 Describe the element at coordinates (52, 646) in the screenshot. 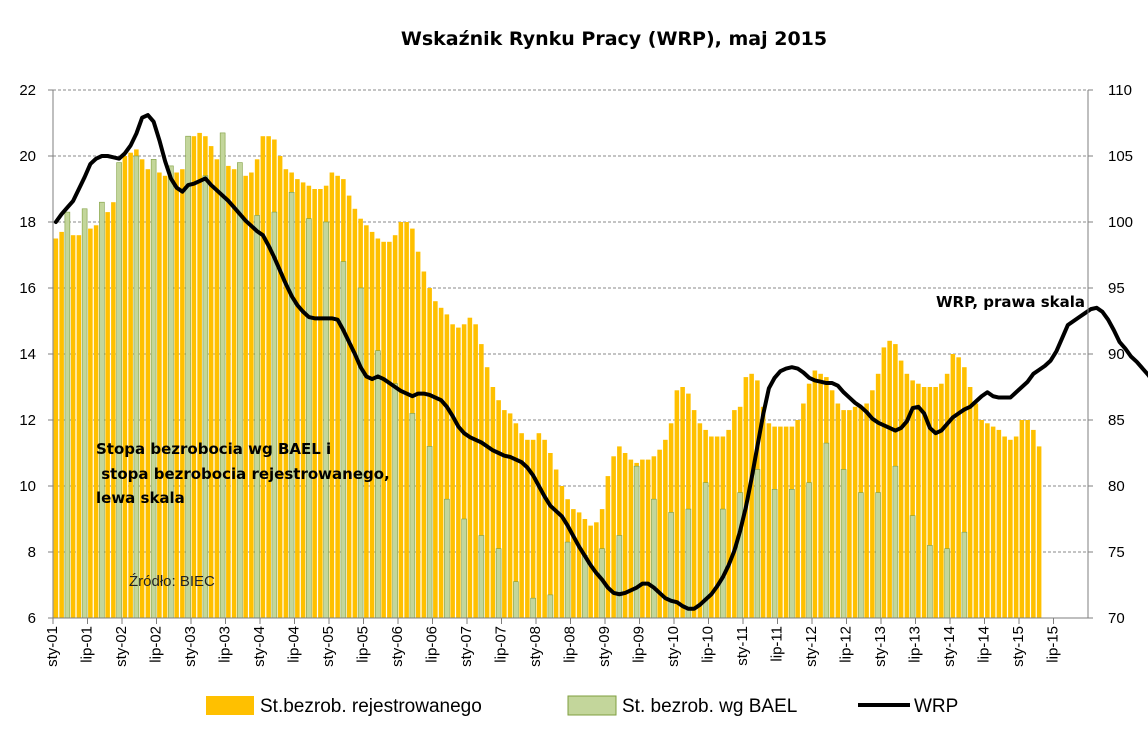

I see `x-tick-label: sty-01` at that location.